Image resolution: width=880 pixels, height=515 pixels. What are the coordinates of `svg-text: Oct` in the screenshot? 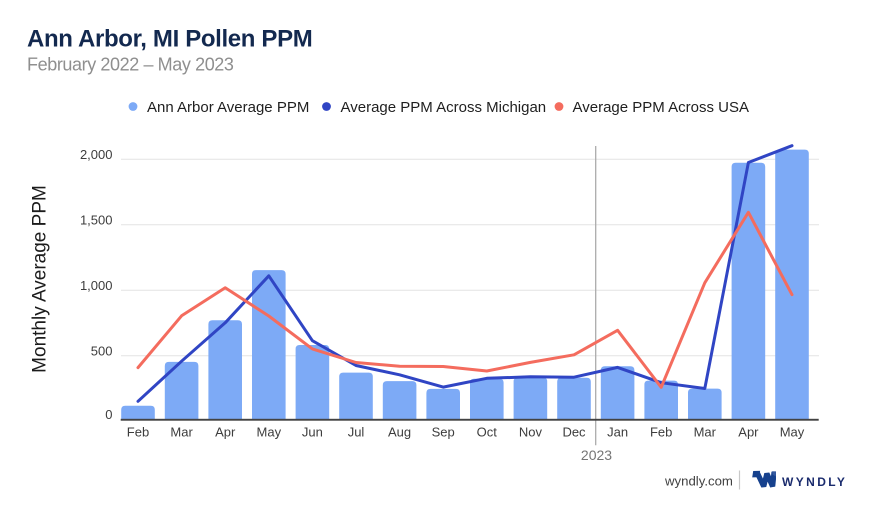 It's located at (487, 432).